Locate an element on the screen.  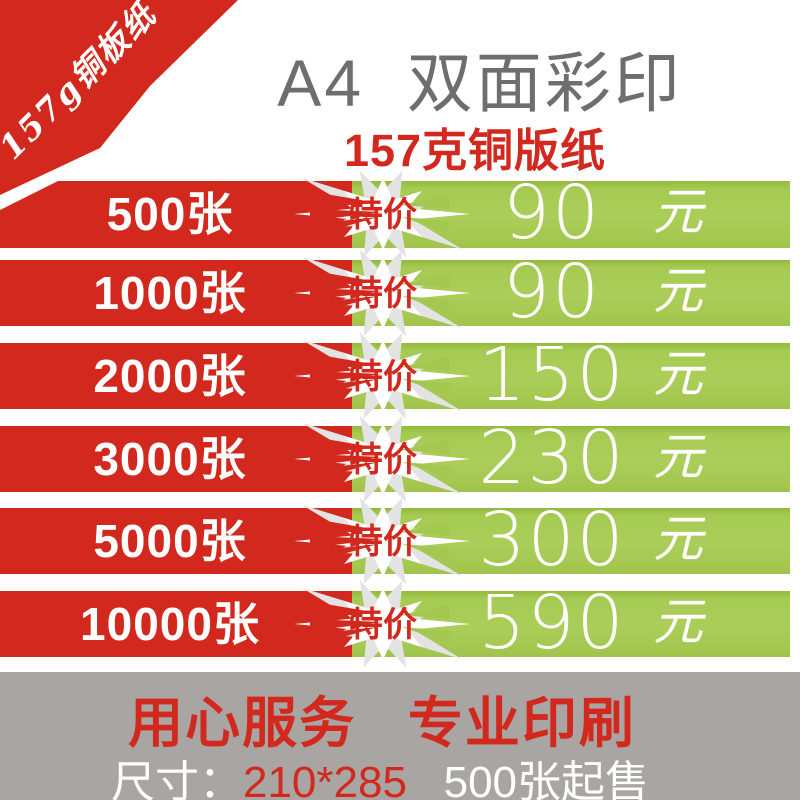
page-title: A4 双面彩印 is located at coordinates (480, 83).